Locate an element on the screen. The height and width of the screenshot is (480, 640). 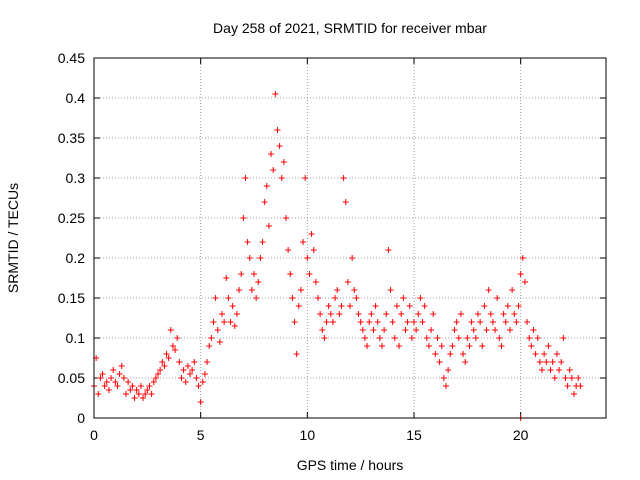
x-tick-label: 10 is located at coordinates (308, 435).